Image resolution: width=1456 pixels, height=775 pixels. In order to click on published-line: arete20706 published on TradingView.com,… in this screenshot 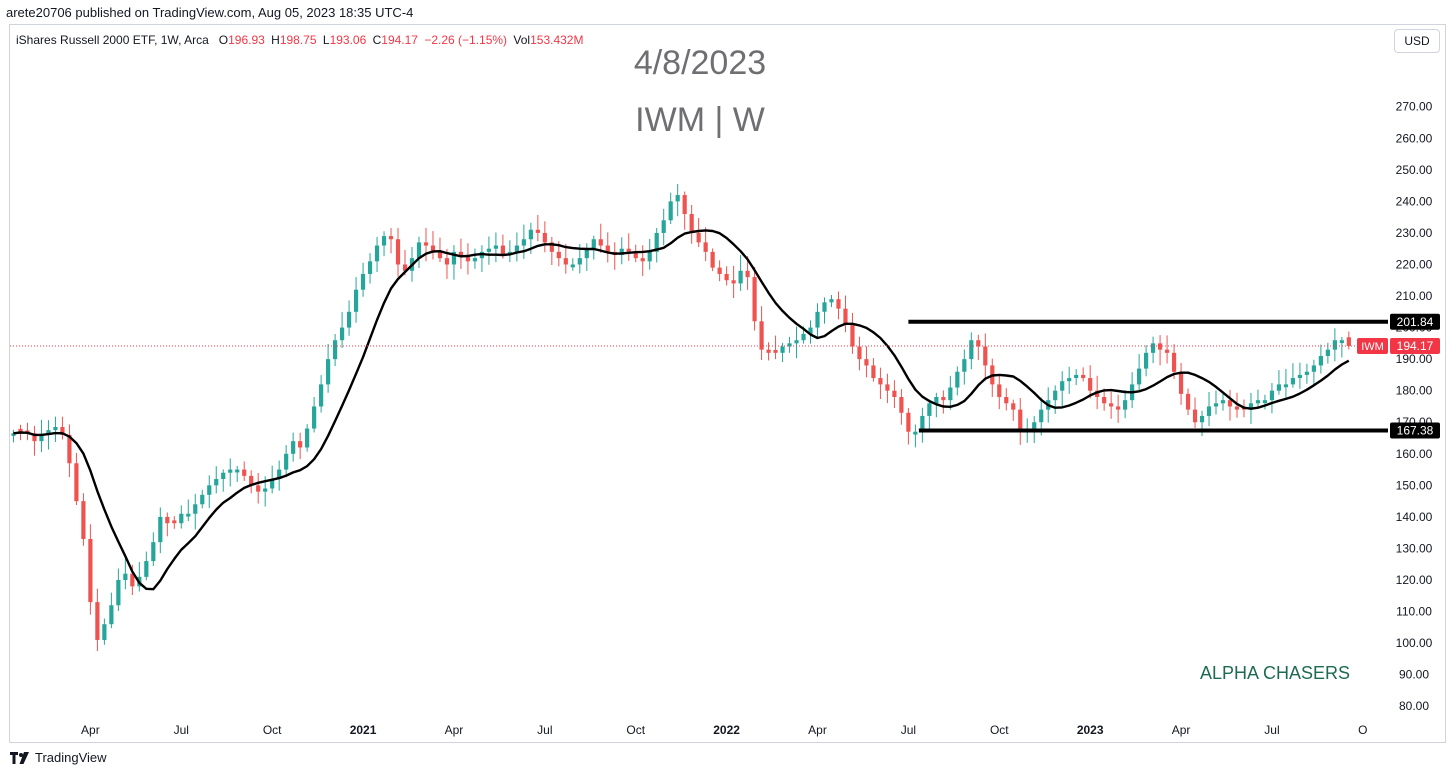, I will do `click(210, 12)`.